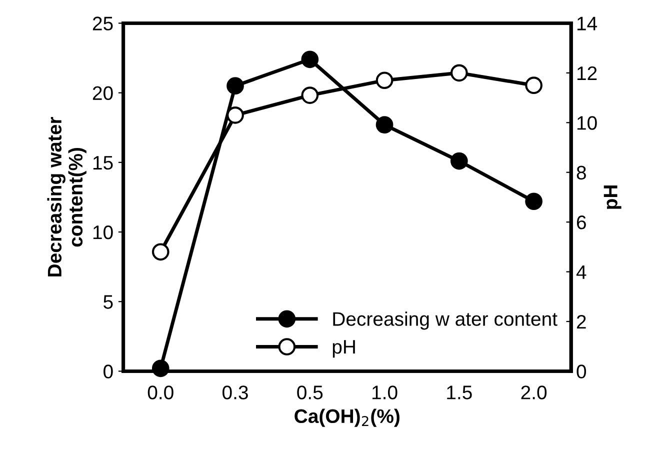  I want to click on y2-tick-label: 4, so click(581, 272).